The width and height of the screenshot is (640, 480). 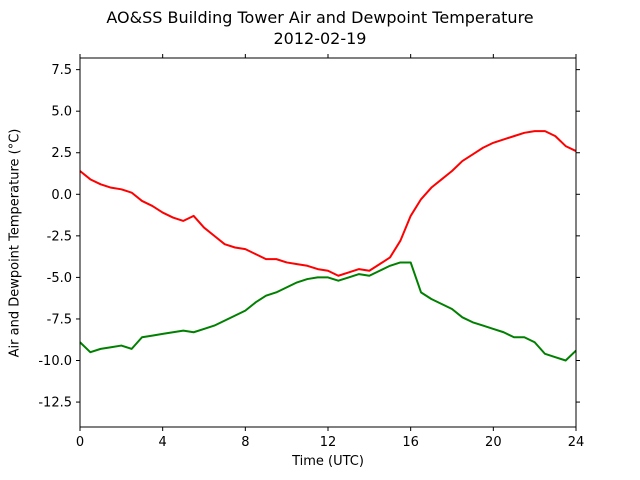 I want to click on y-tick-label: -5.0, so click(x=59, y=278).